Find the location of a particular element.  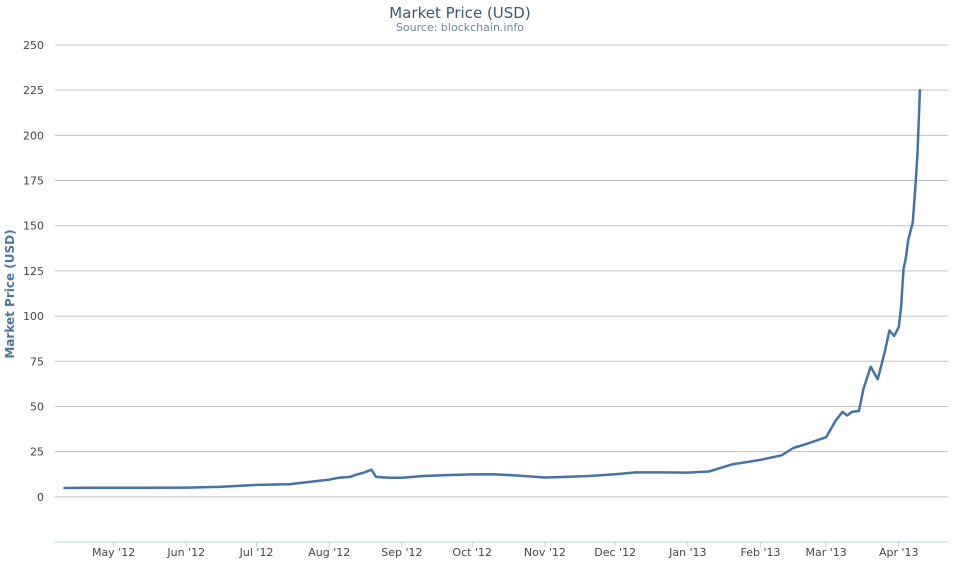

x-tick-label: Mar '13 is located at coordinates (825, 552).